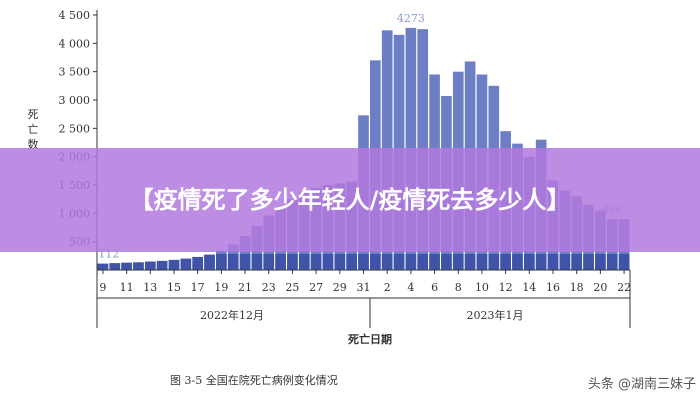  What do you see at coordinates (641, 384) in the screenshot?
I see `watermark: 头条 @湖南三妹子` at bounding box center [641, 384].